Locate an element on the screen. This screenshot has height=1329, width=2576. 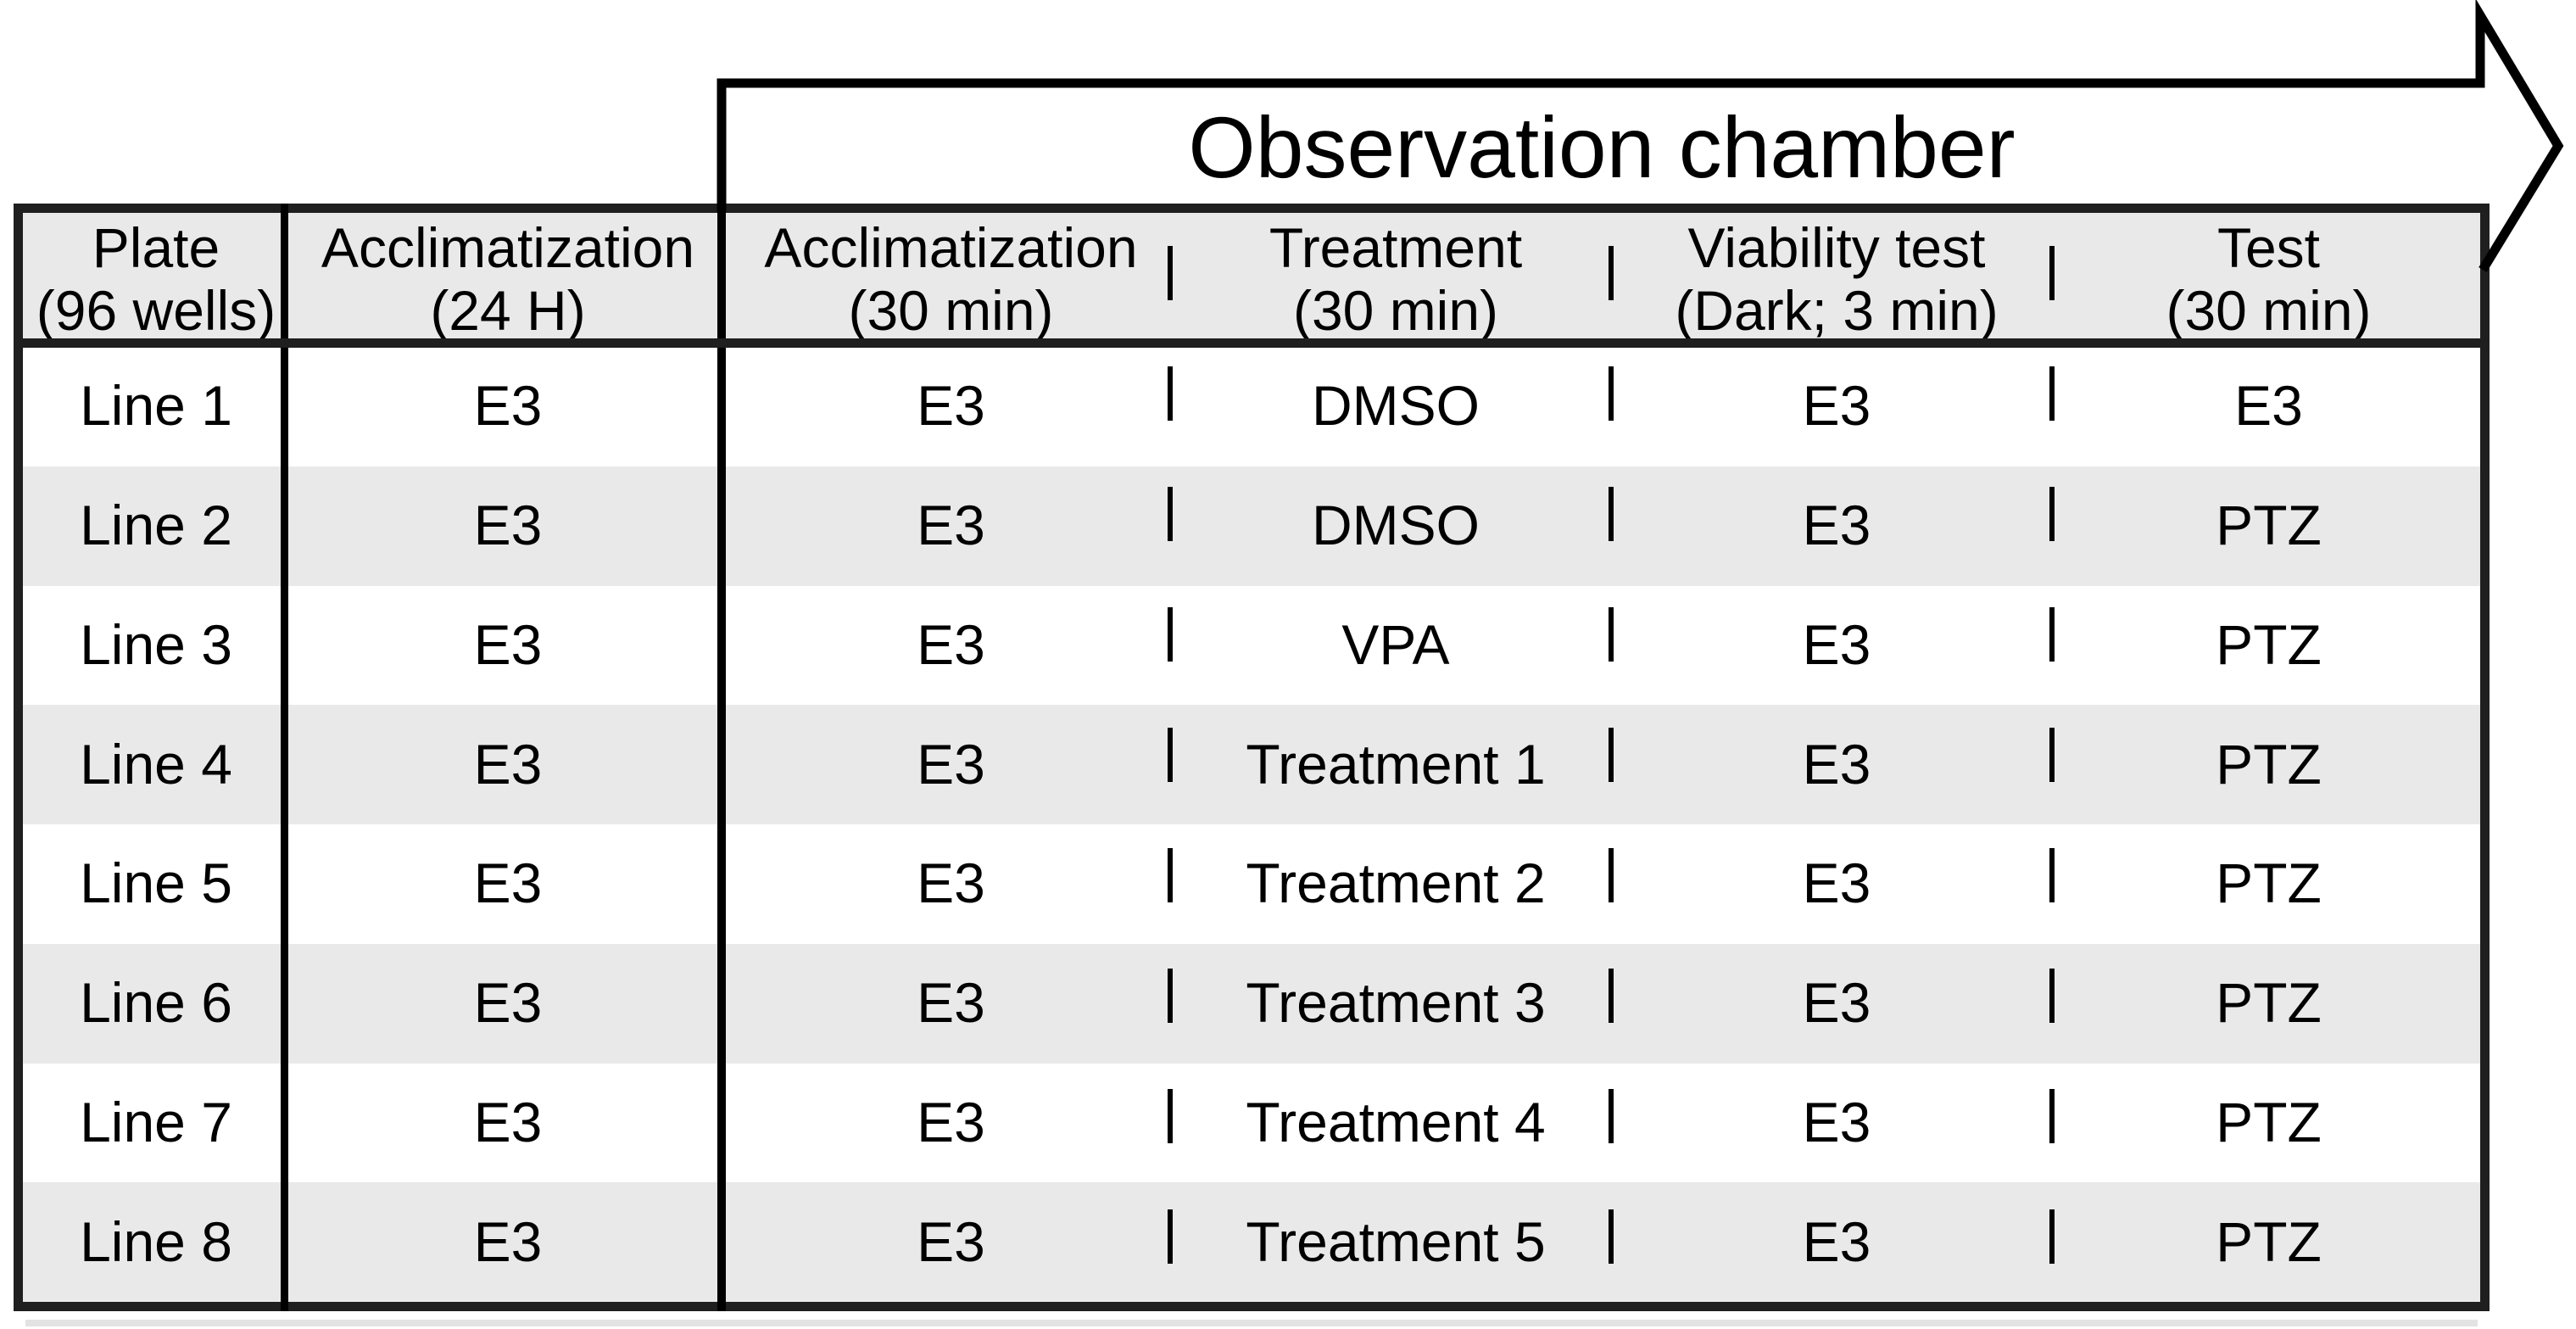
dashed-divider-test is located at coordinates (2052, 757).